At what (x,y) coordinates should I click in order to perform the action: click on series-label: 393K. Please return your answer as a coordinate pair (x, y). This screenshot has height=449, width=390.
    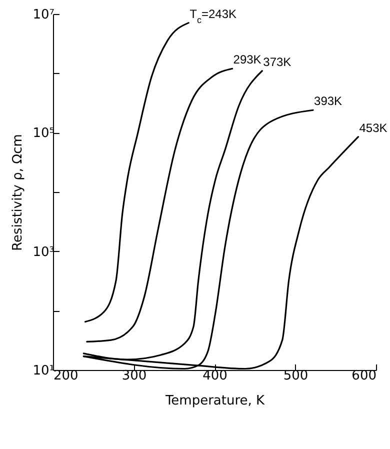
    Looking at the image, I should click on (328, 101).